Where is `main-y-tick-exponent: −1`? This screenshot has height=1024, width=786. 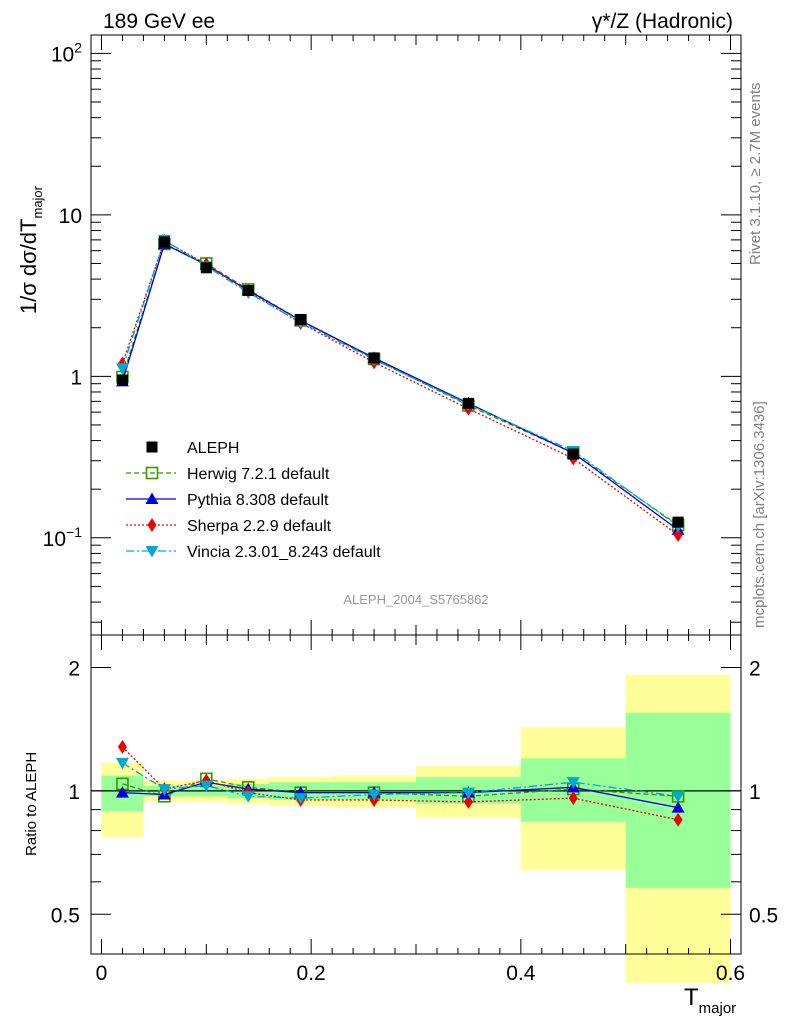 main-y-tick-exponent: −1 is located at coordinates (74, 532).